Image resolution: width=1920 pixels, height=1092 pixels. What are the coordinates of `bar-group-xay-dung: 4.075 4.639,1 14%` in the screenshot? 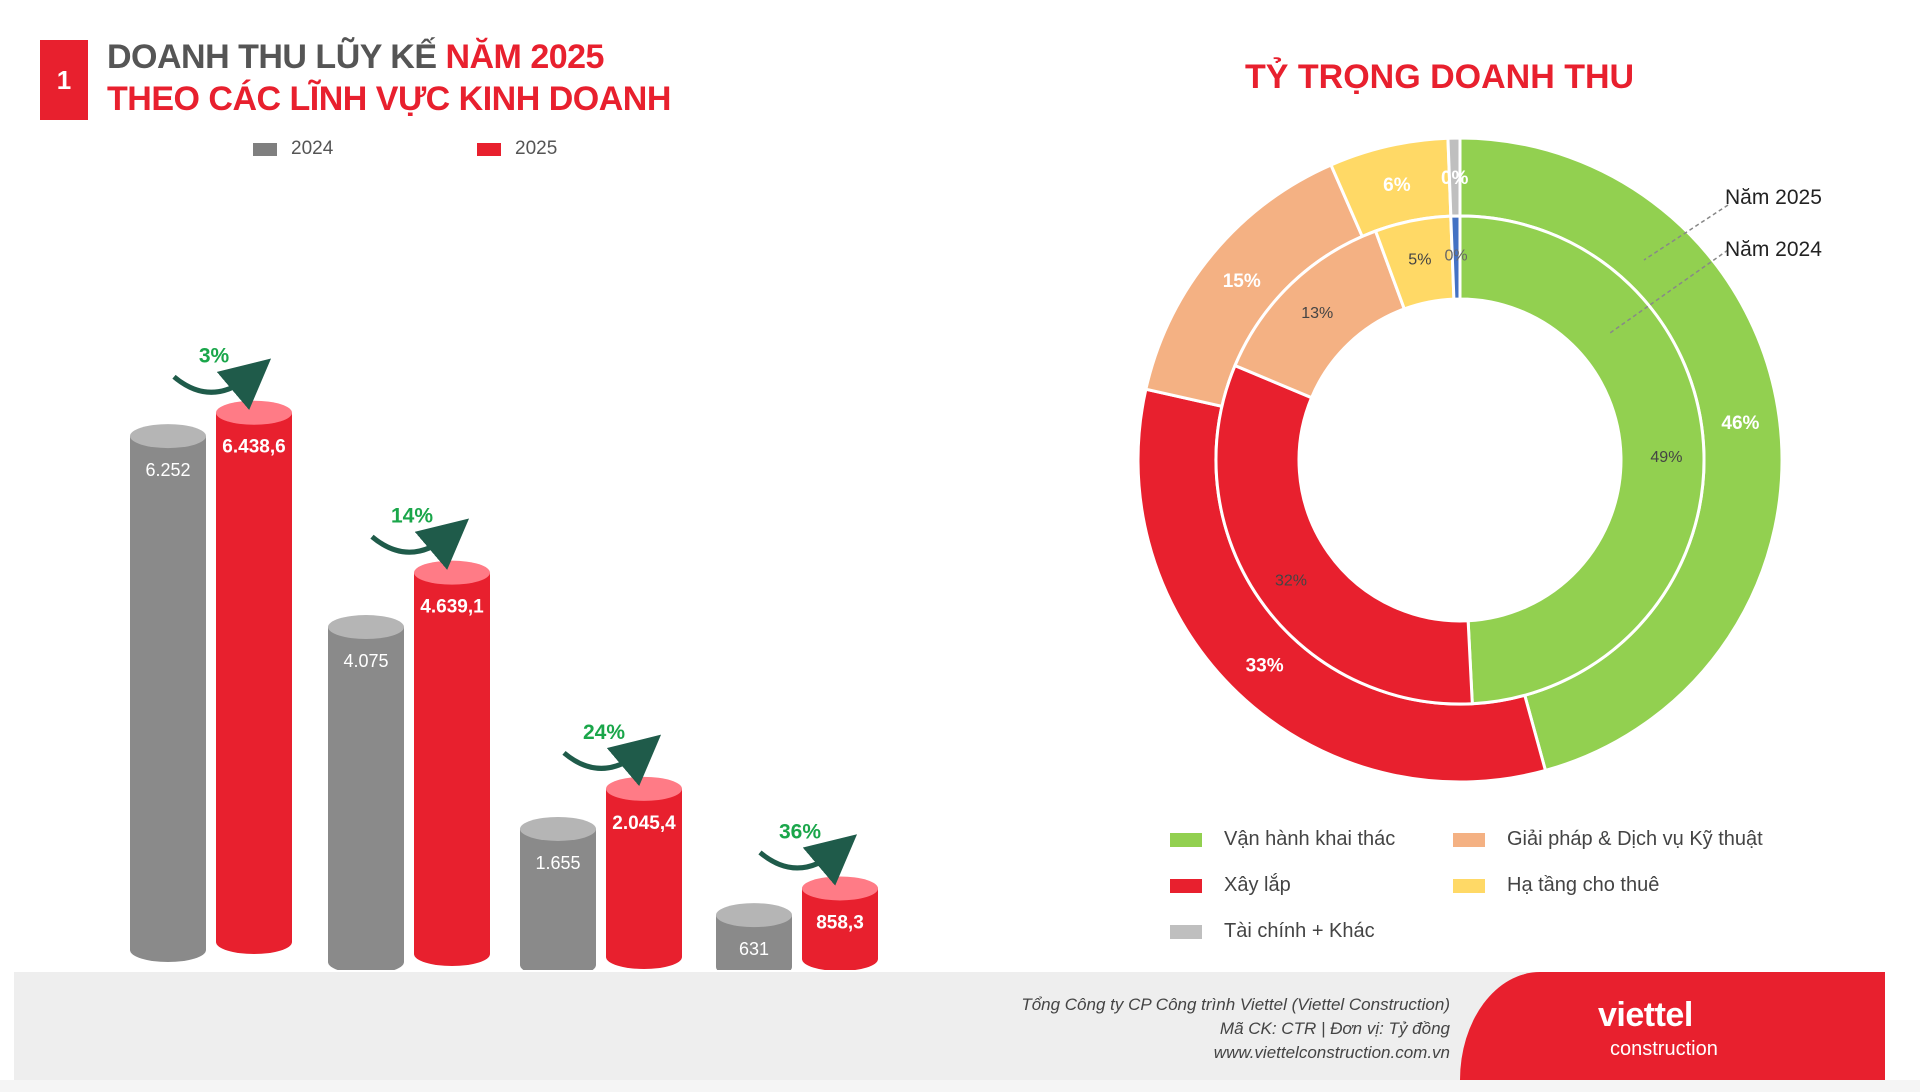 It's located at (409, 737).